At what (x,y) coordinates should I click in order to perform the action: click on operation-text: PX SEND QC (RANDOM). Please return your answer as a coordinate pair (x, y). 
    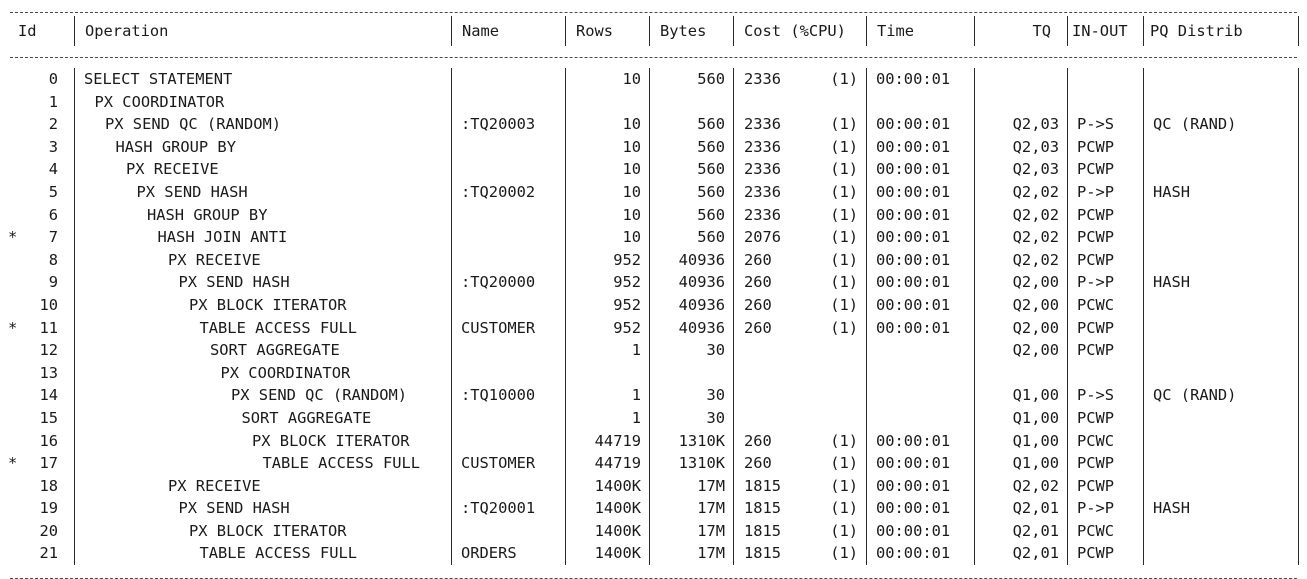
    Looking at the image, I should click on (319, 395).